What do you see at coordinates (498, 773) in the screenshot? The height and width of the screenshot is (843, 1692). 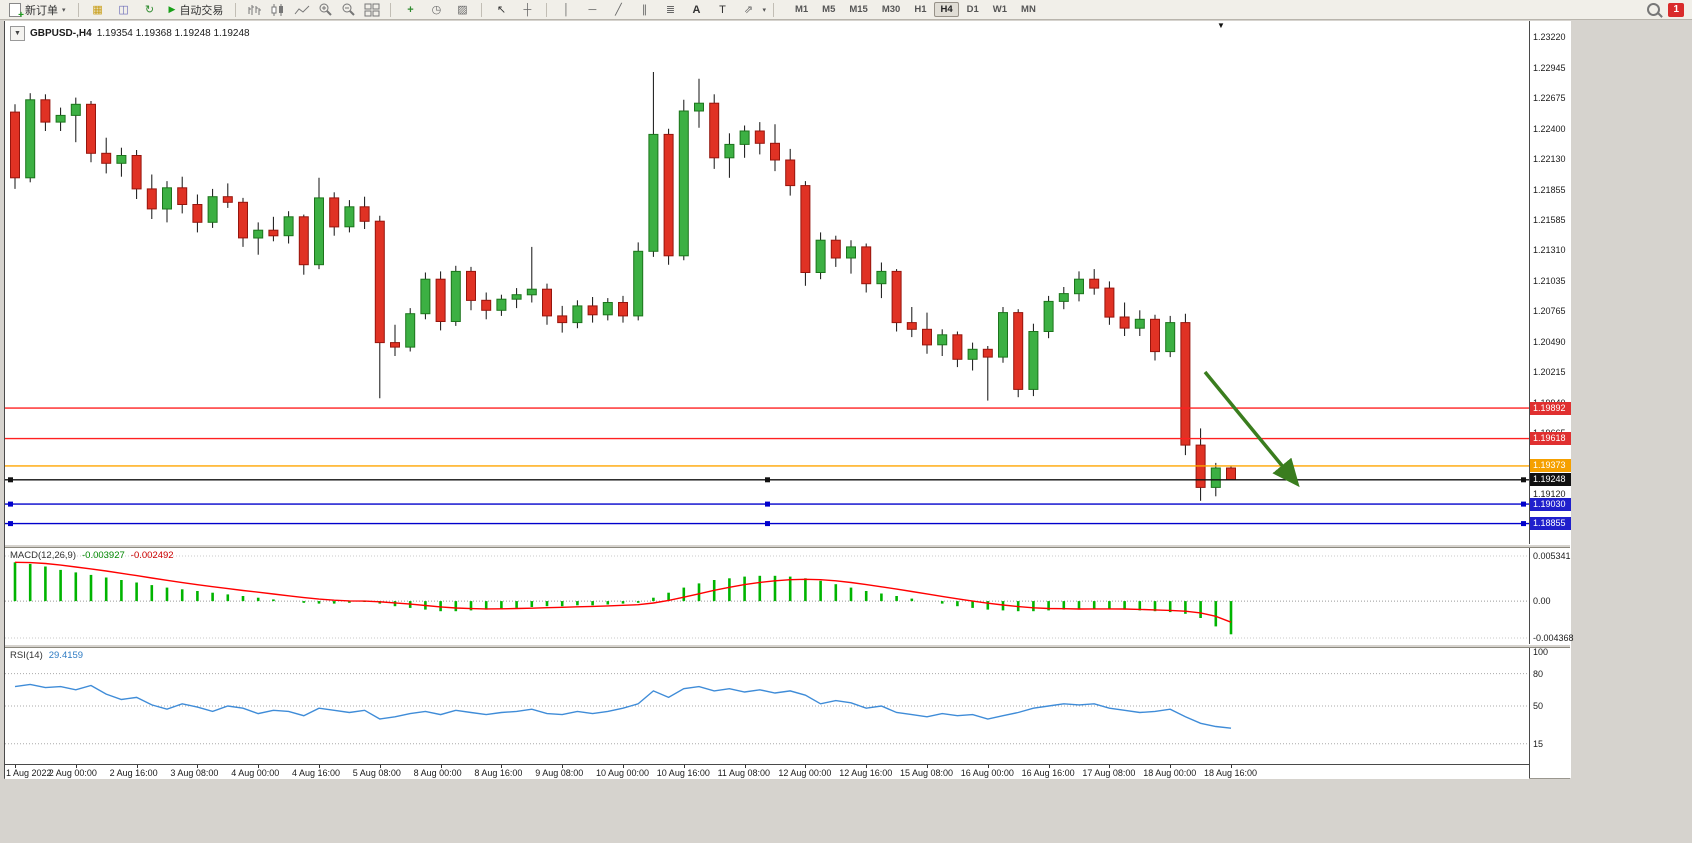 I see `time-axis-label: 8 Aug 16:00` at bounding box center [498, 773].